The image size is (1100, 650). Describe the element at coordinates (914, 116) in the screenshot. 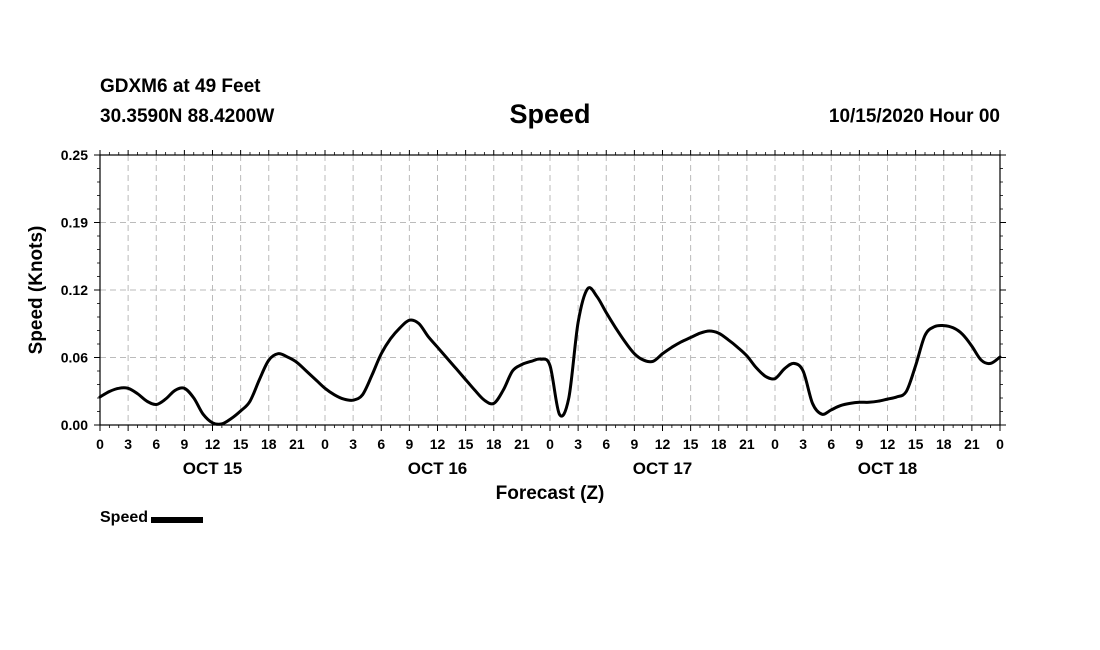

I see `run-date-label: 10/15/2020 Hour 00` at that location.